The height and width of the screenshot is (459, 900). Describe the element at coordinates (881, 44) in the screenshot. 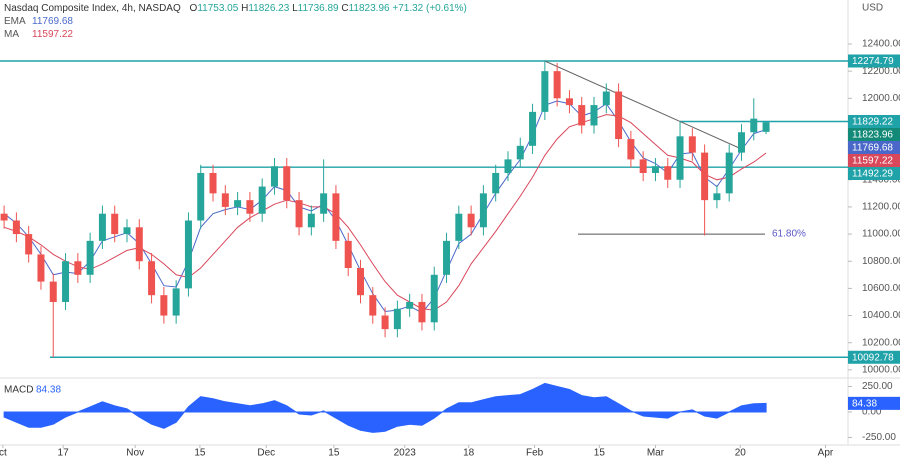

I see `y-tick-label: 12400.00` at that location.